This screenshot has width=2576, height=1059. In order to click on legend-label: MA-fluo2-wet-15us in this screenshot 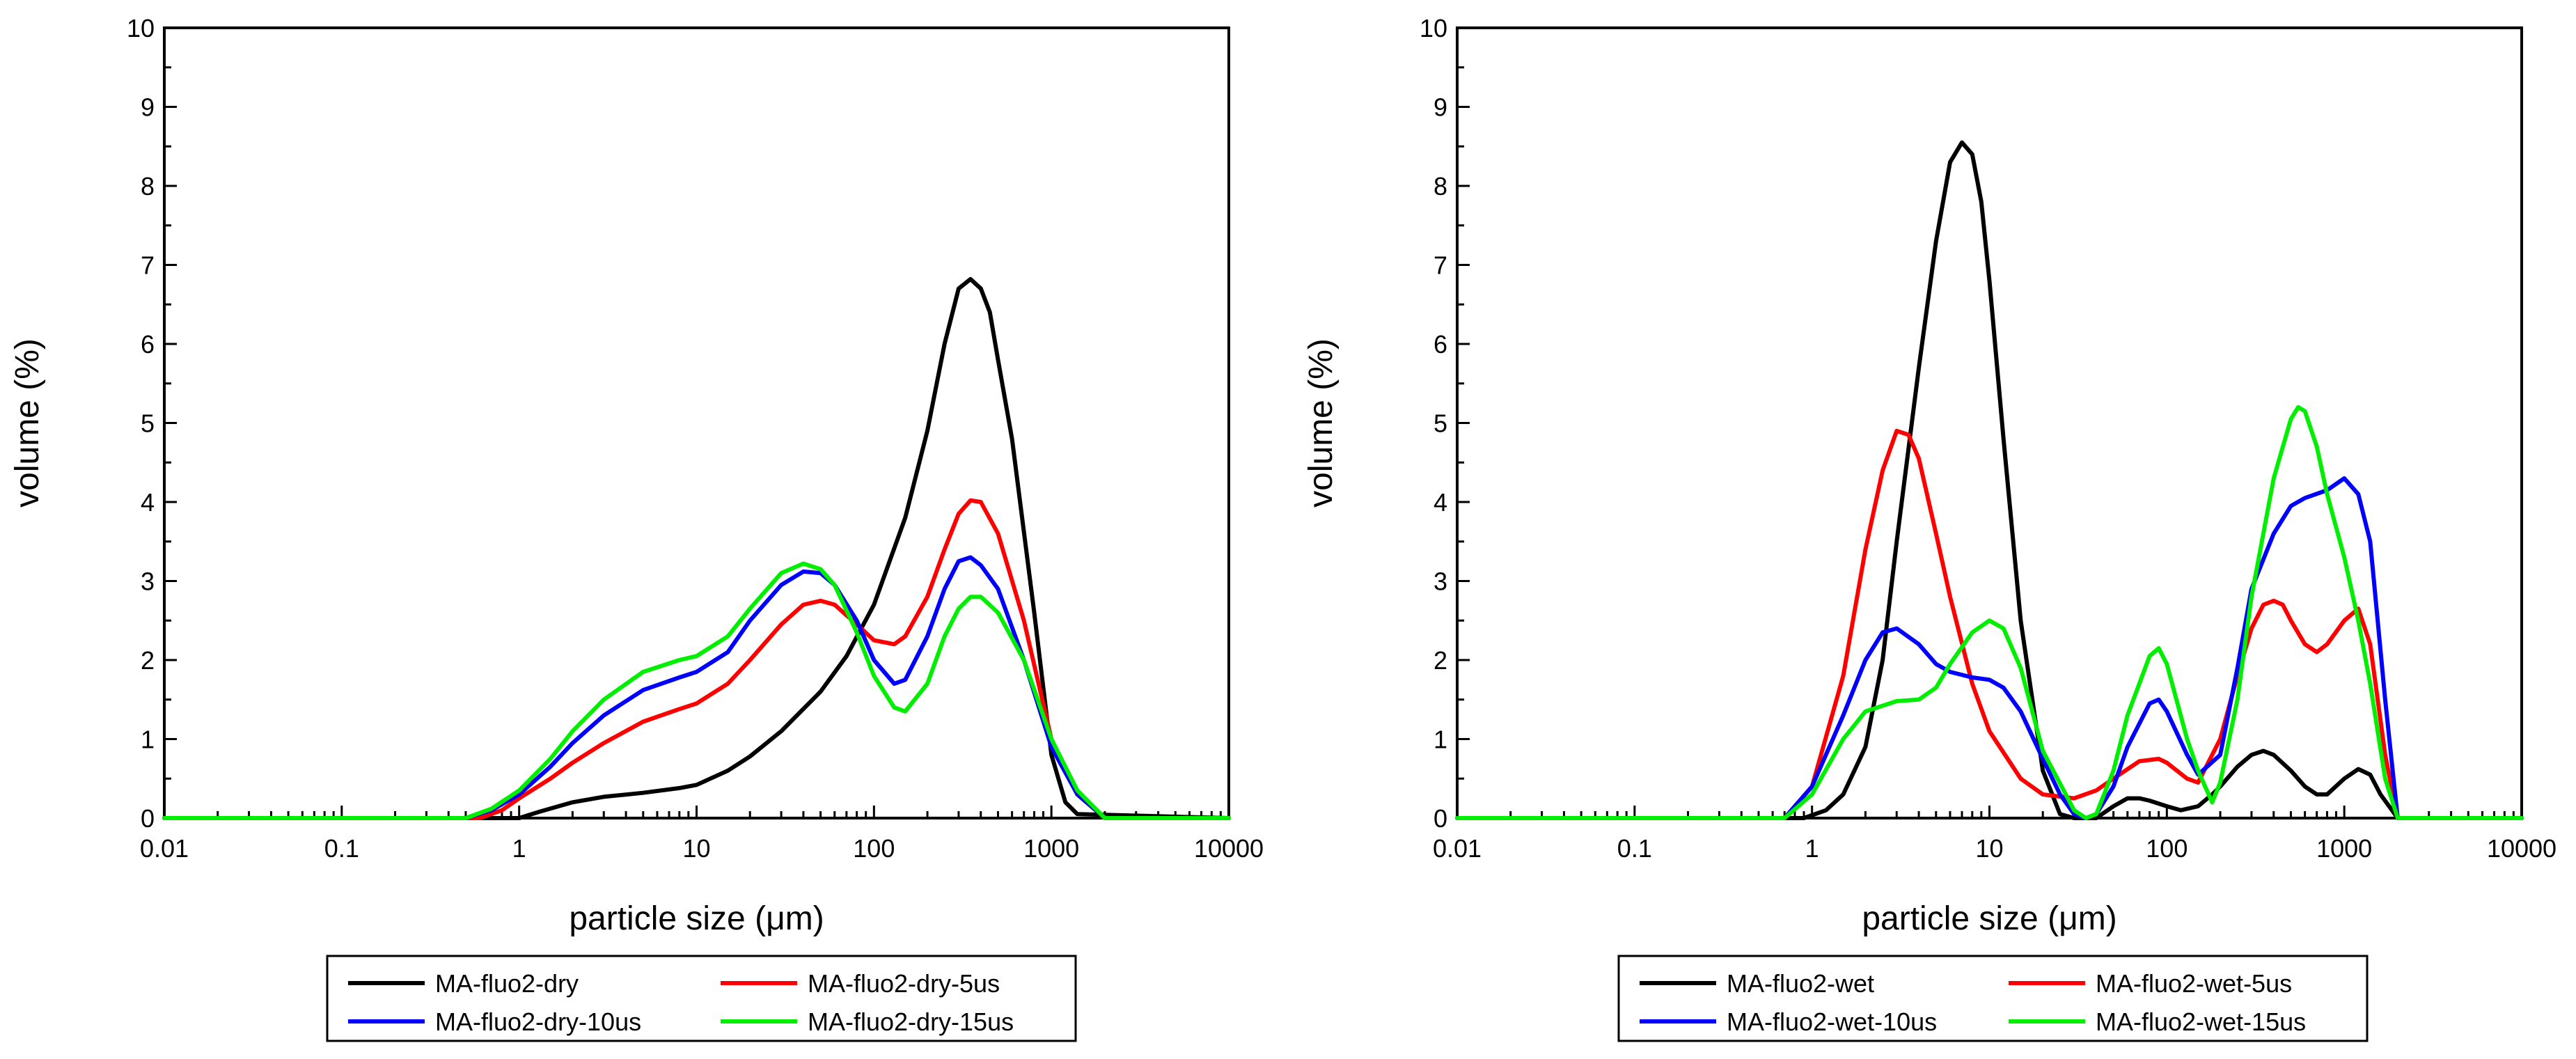, I will do `click(2201, 1021)`.